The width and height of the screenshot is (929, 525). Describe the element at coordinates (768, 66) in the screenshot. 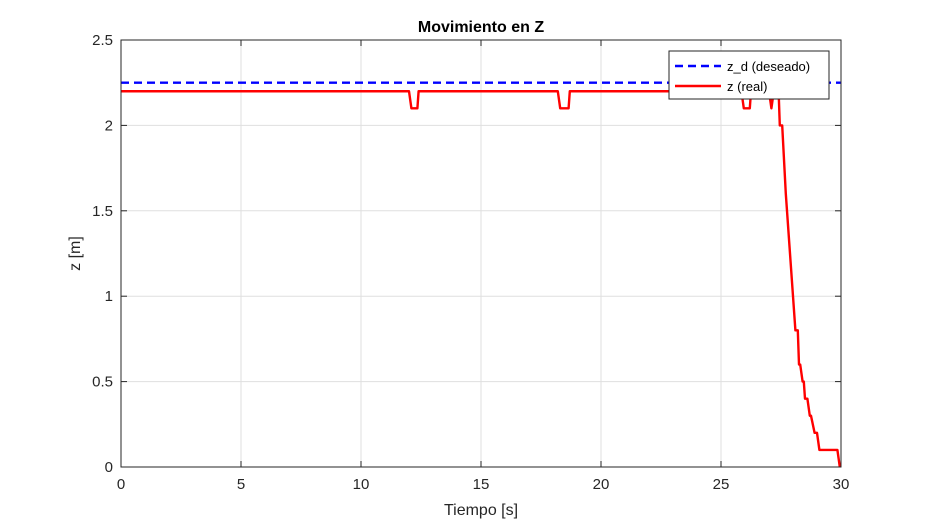

I see `legend-label-desired: z_d (deseado)` at that location.